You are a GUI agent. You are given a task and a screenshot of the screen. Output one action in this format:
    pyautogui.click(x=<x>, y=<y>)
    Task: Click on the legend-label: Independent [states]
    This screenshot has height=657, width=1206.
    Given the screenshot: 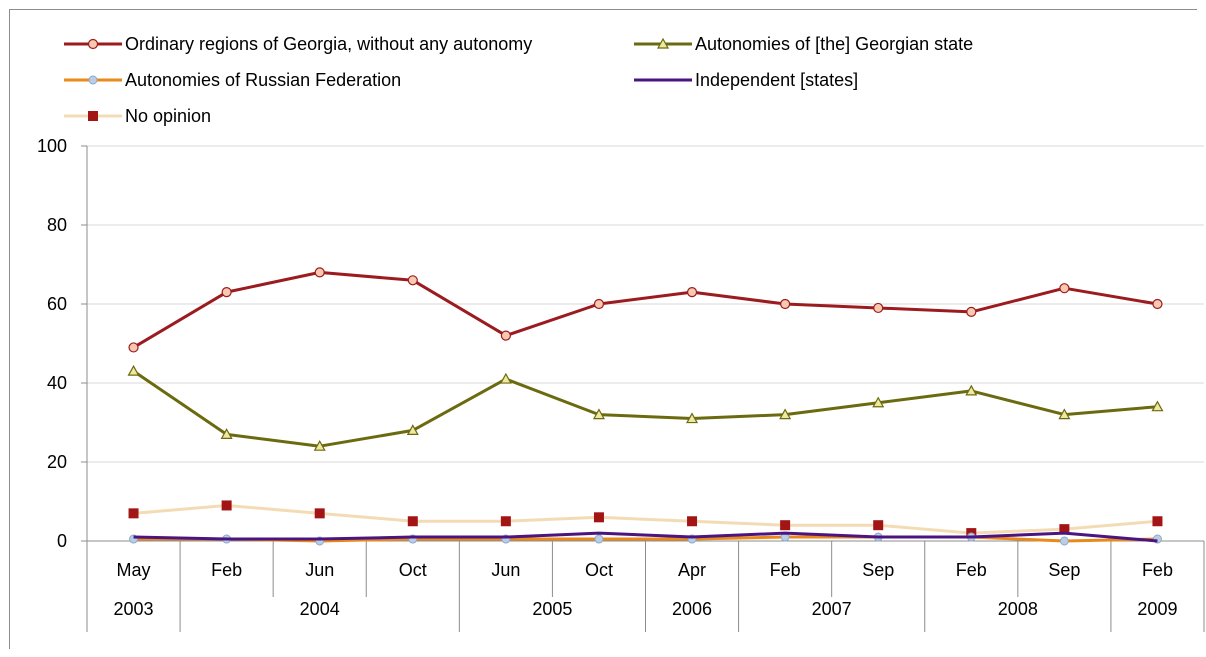 What is the action you would take?
    pyautogui.click(x=776, y=80)
    